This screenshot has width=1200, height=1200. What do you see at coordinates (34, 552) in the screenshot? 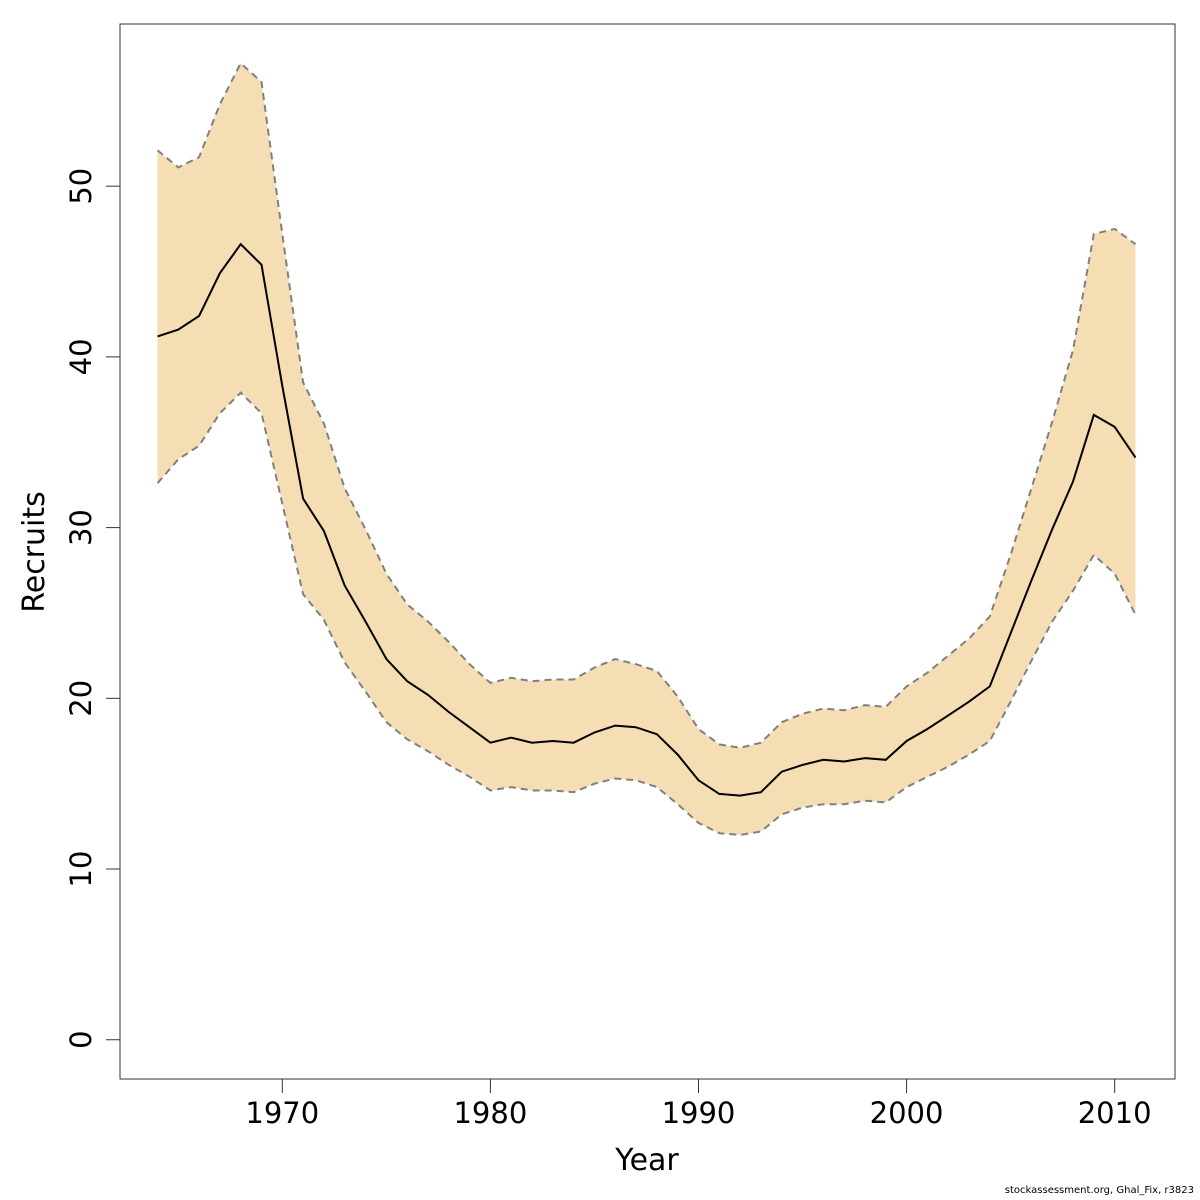
I see `y-axis-title: Recruits` at bounding box center [34, 552].